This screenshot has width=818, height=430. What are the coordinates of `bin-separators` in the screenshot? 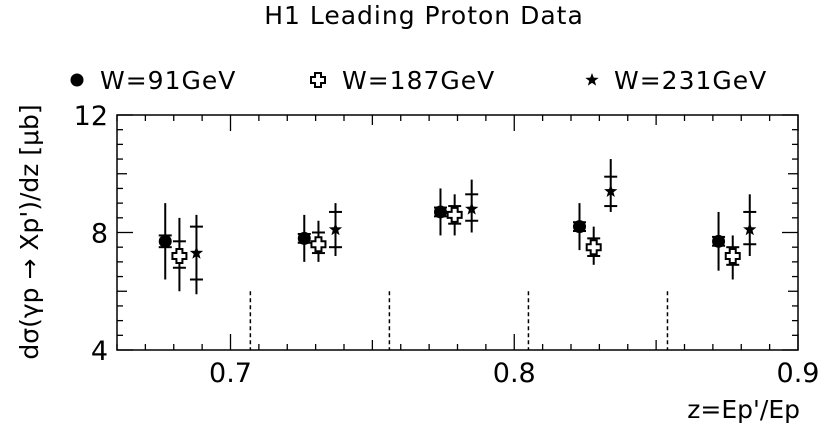 It's located at (459, 320).